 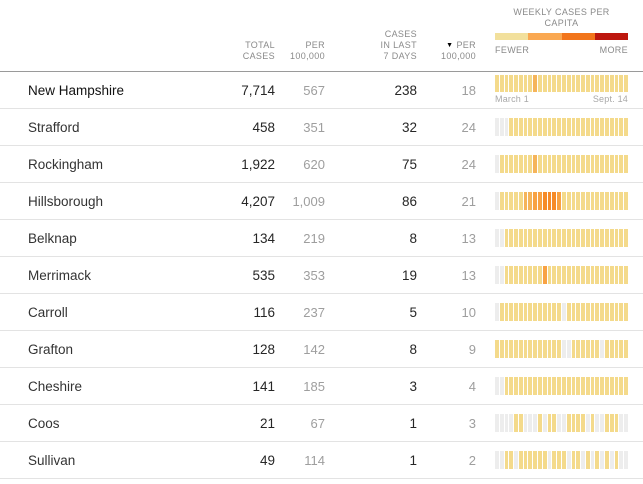 What do you see at coordinates (398, 45) in the screenshot?
I see `column-header-cases-last-7-days: CASES IN LAST 7 DAYS` at bounding box center [398, 45].